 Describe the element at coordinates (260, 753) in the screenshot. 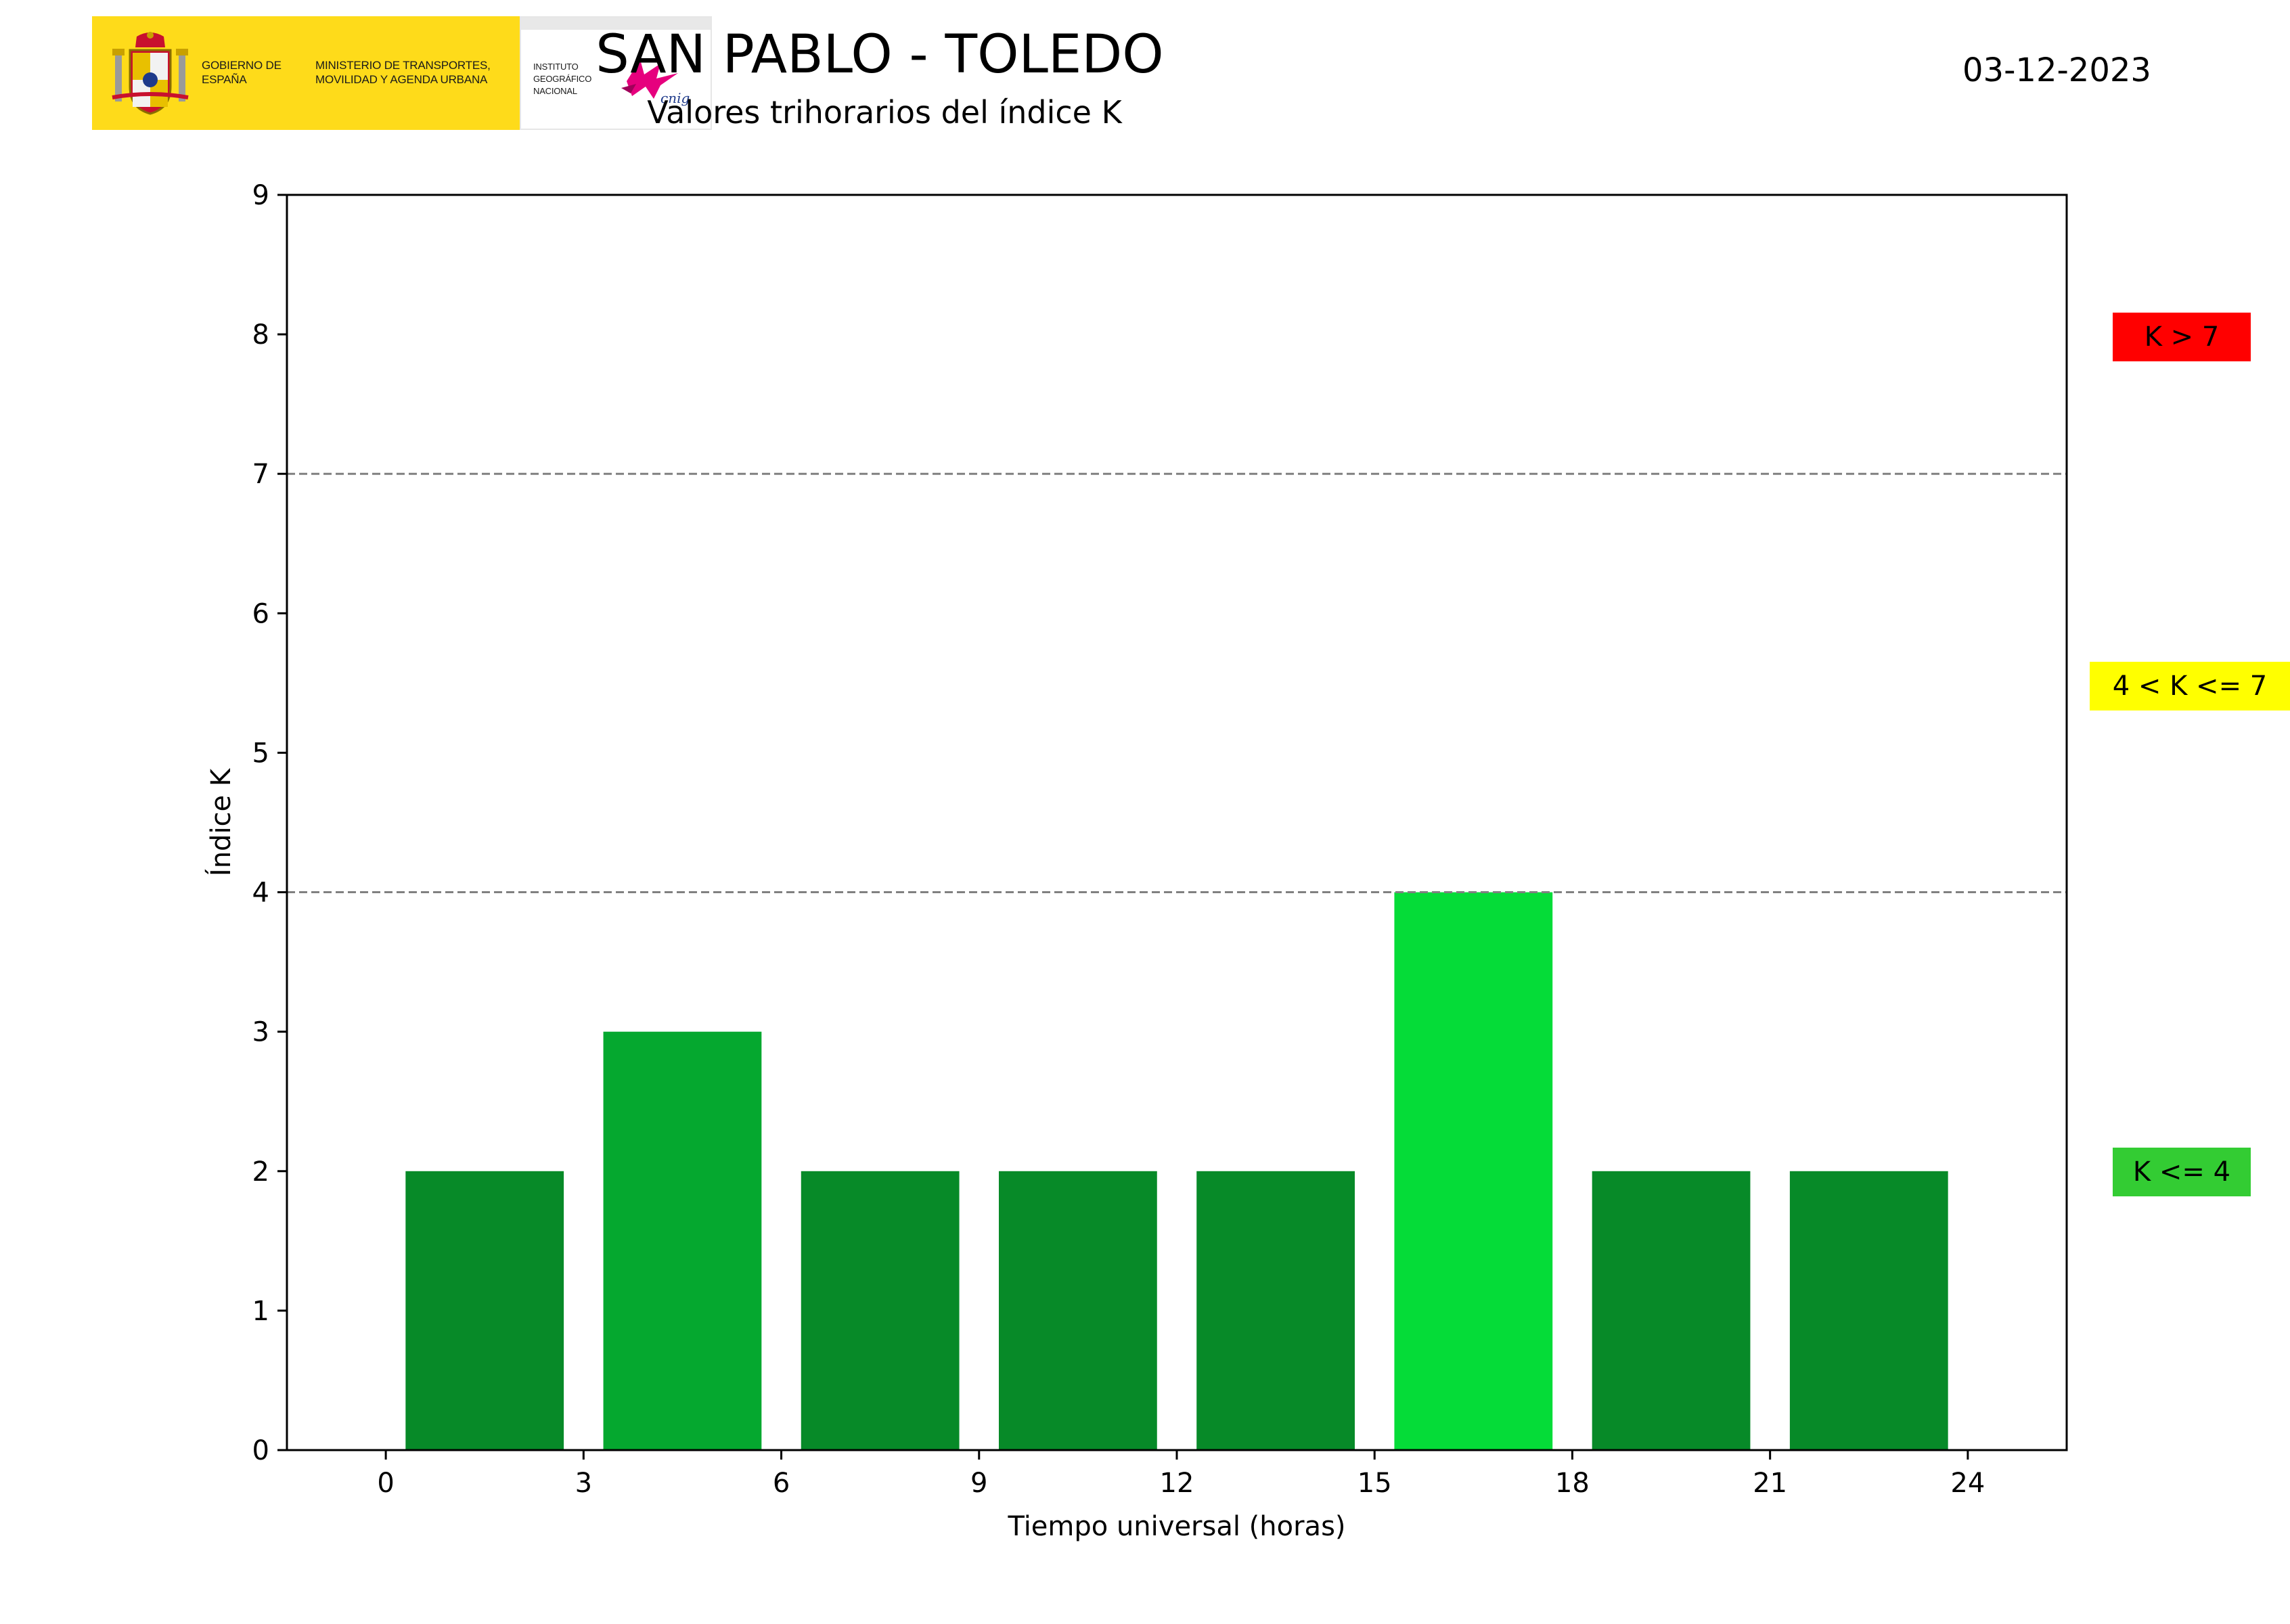

I see `y-tick-label: 5` at that location.